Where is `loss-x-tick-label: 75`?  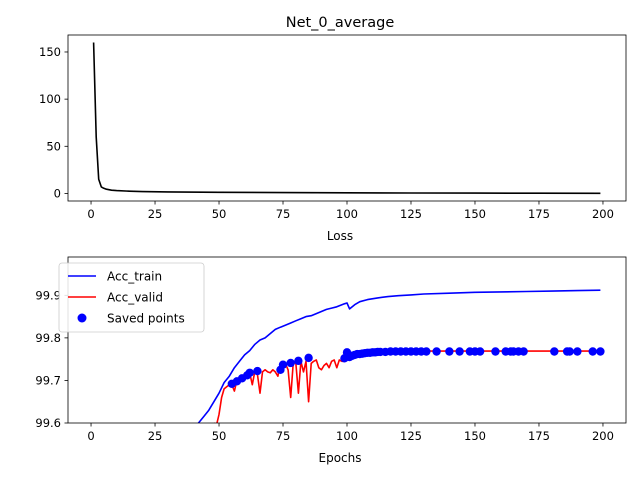
loss-x-tick-label: 75 is located at coordinates (283, 214).